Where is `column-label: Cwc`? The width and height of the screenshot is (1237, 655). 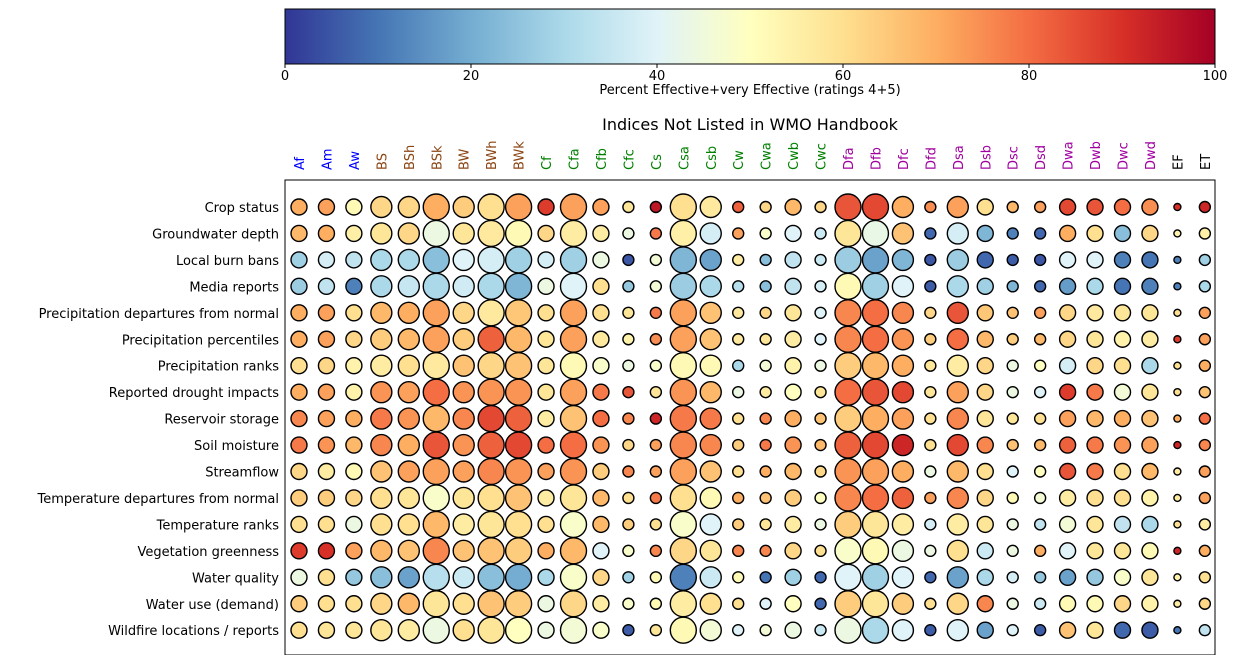 column-label: Cwc is located at coordinates (822, 156).